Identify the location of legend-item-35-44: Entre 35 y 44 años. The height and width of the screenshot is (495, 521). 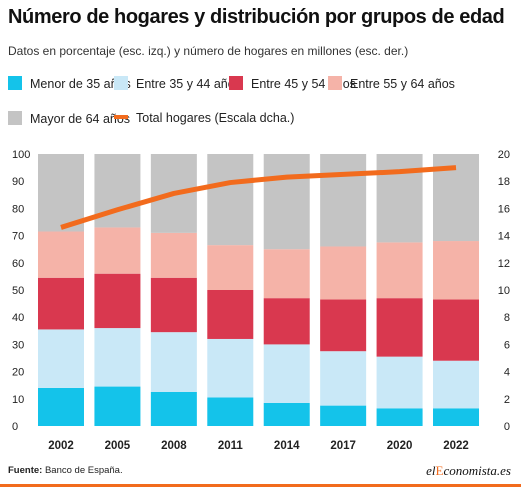
(177, 83).